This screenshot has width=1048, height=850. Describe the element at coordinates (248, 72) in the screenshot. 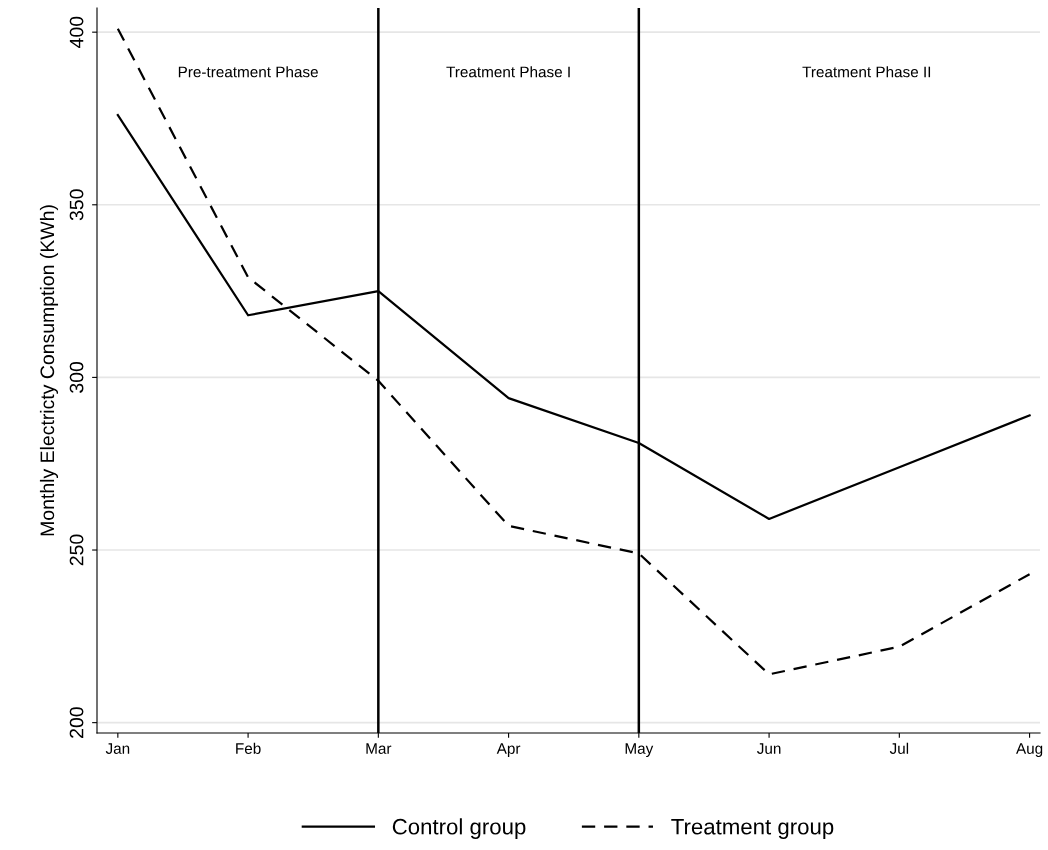

I see `annotation: Pre-treatment Phase` at that location.